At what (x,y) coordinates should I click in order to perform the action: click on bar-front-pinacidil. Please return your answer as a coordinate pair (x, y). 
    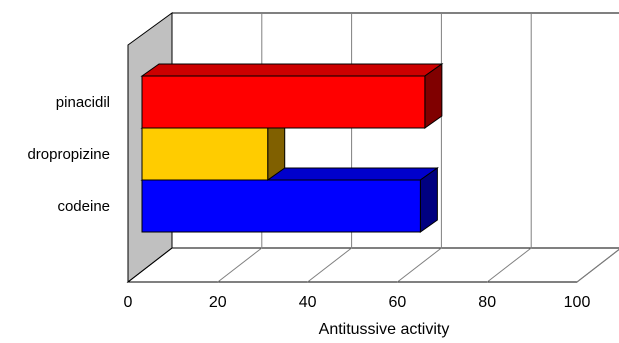
    Looking at the image, I should click on (283, 102).